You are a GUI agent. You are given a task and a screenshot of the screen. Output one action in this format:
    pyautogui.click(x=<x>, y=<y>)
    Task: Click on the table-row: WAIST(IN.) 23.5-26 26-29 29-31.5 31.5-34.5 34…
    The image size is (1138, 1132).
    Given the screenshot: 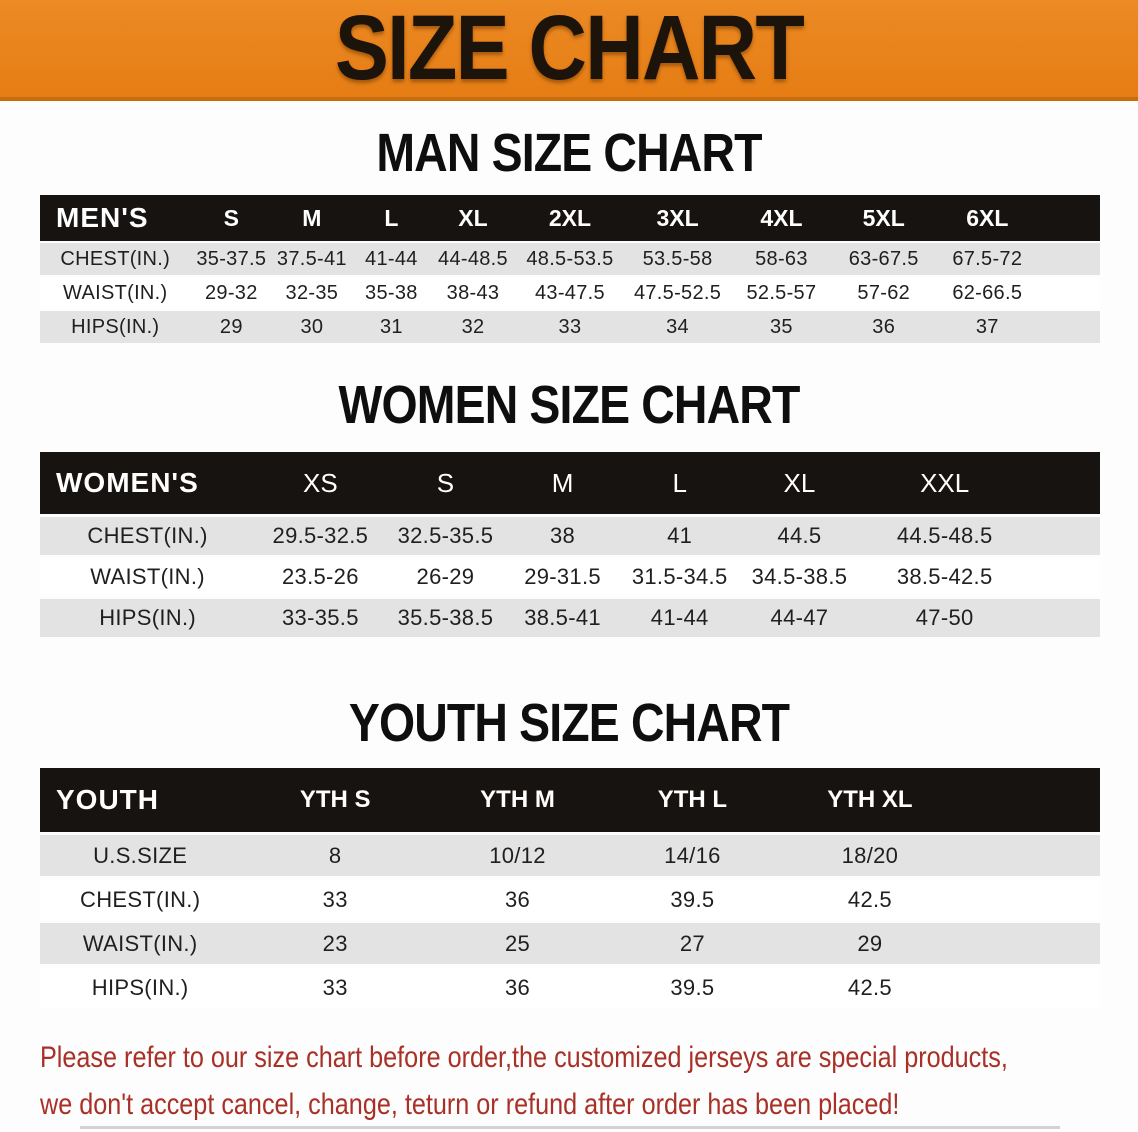 What is the action you would take?
    pyautogui.click(x=570, y=577)
    